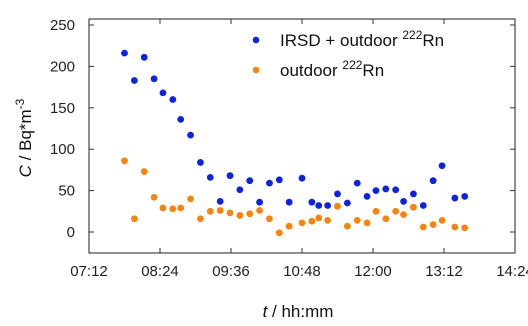 The width and height of the screenshot is (528, 326). I want to click on x-axis-unit: / hh:mm, so click(300, 311).